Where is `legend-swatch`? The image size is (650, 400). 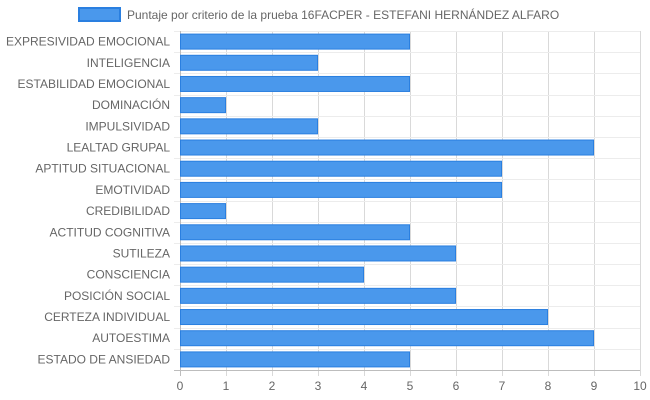 legend-swatch is located at coordinates (99, 14).